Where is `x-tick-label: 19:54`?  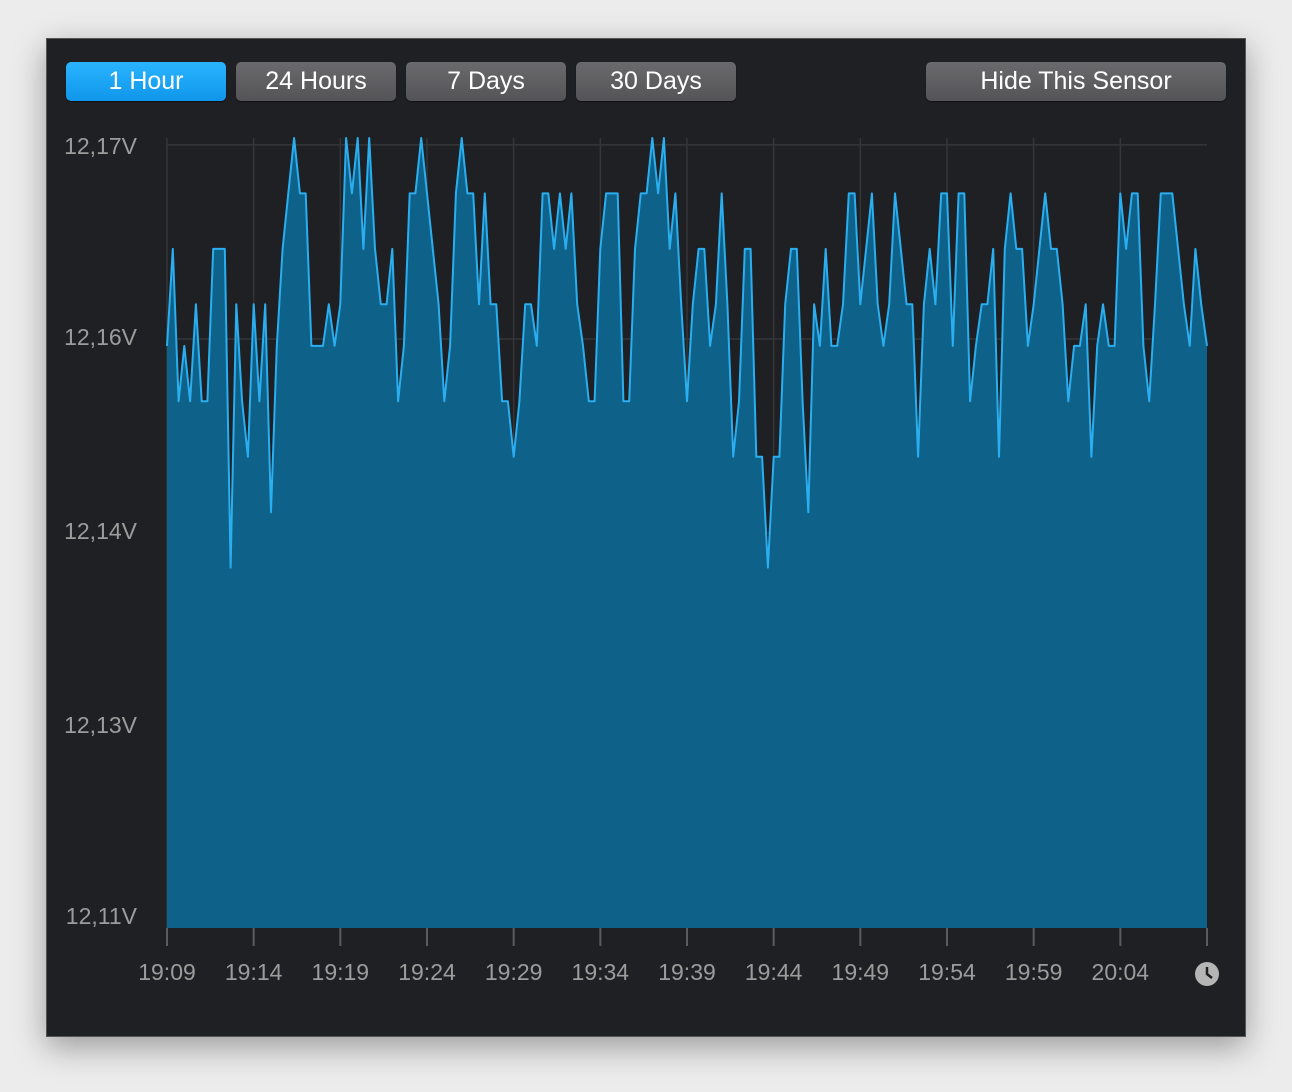
x-tick-label: 19:54 is located at coordinates (947, 972).